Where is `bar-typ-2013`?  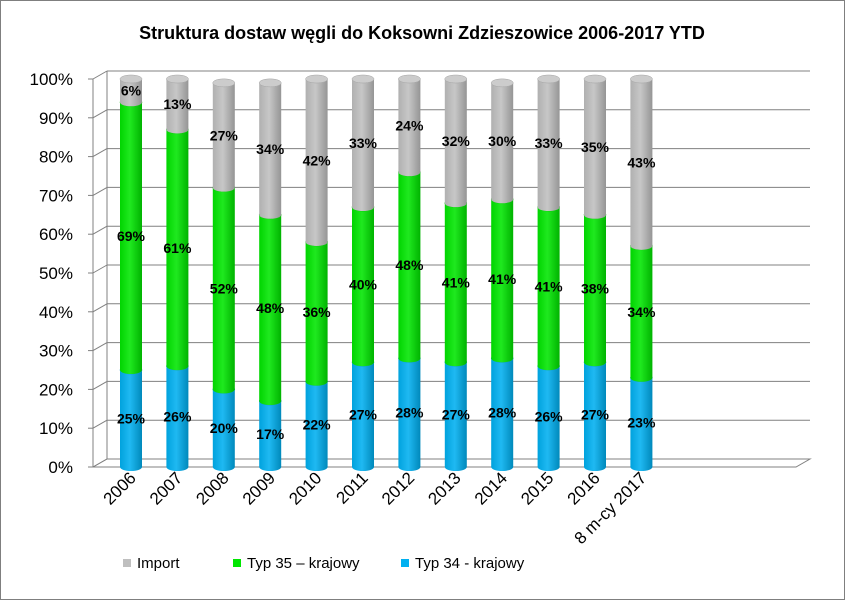
bar-typ-2013 is located at coordinates (455, 285).